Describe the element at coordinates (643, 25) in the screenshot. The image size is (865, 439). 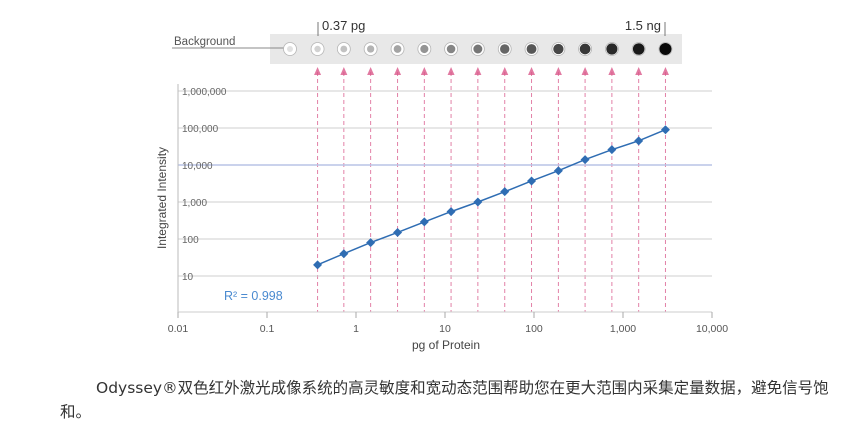
I see `end-label: 1.5 ng` at that location.